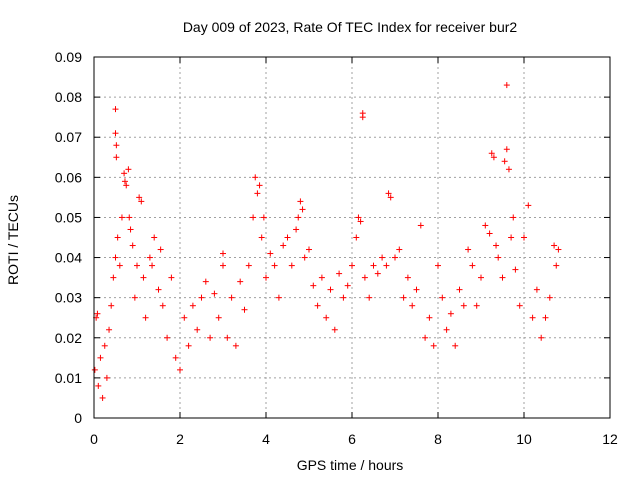 This screenshot has height=480, width=640. What do you see at coordinates (68, 338) in the screenshot?
I see `y-tick-label: 0.02` at bounding box center [68, 338].